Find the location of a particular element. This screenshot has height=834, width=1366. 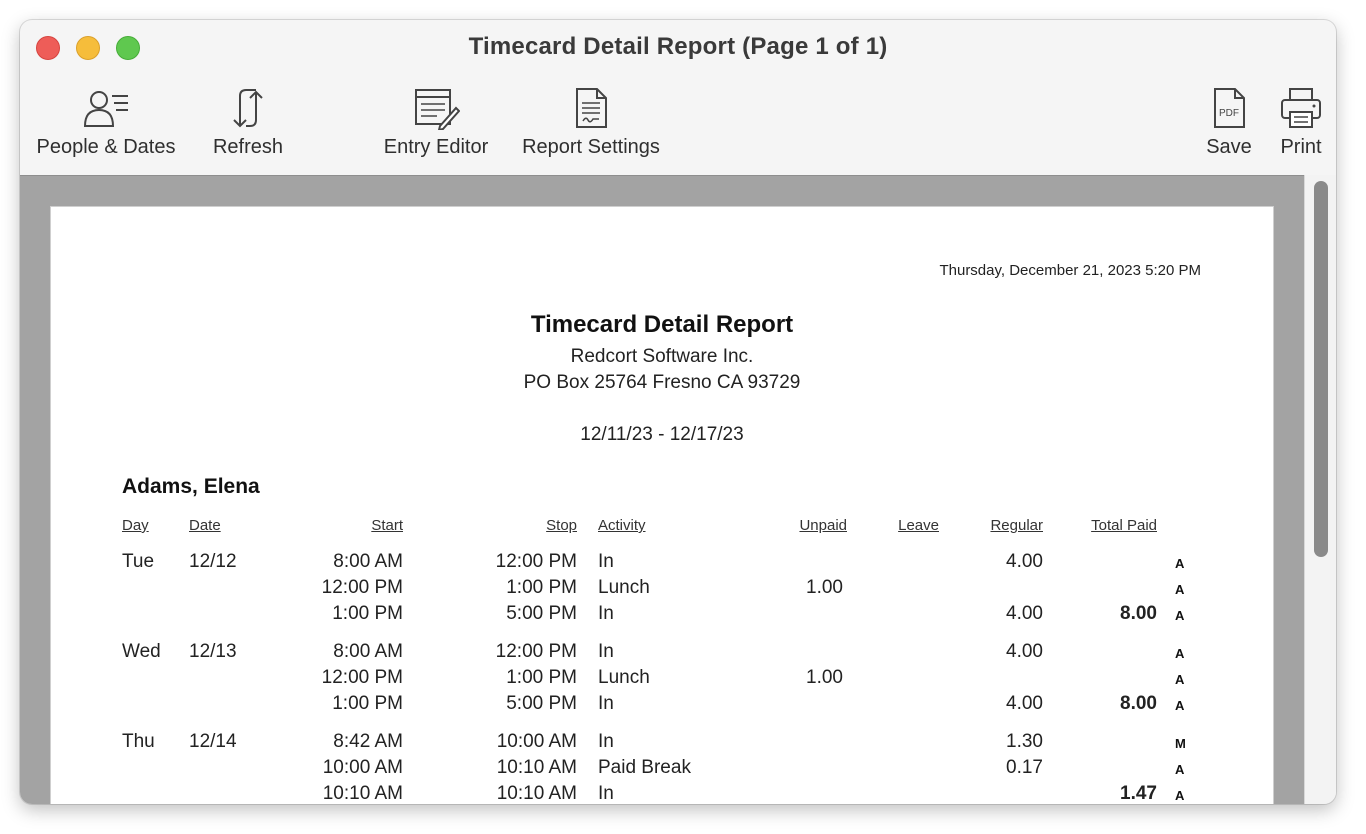

column-header-stop: Stop is located at coordinates (561, 525).